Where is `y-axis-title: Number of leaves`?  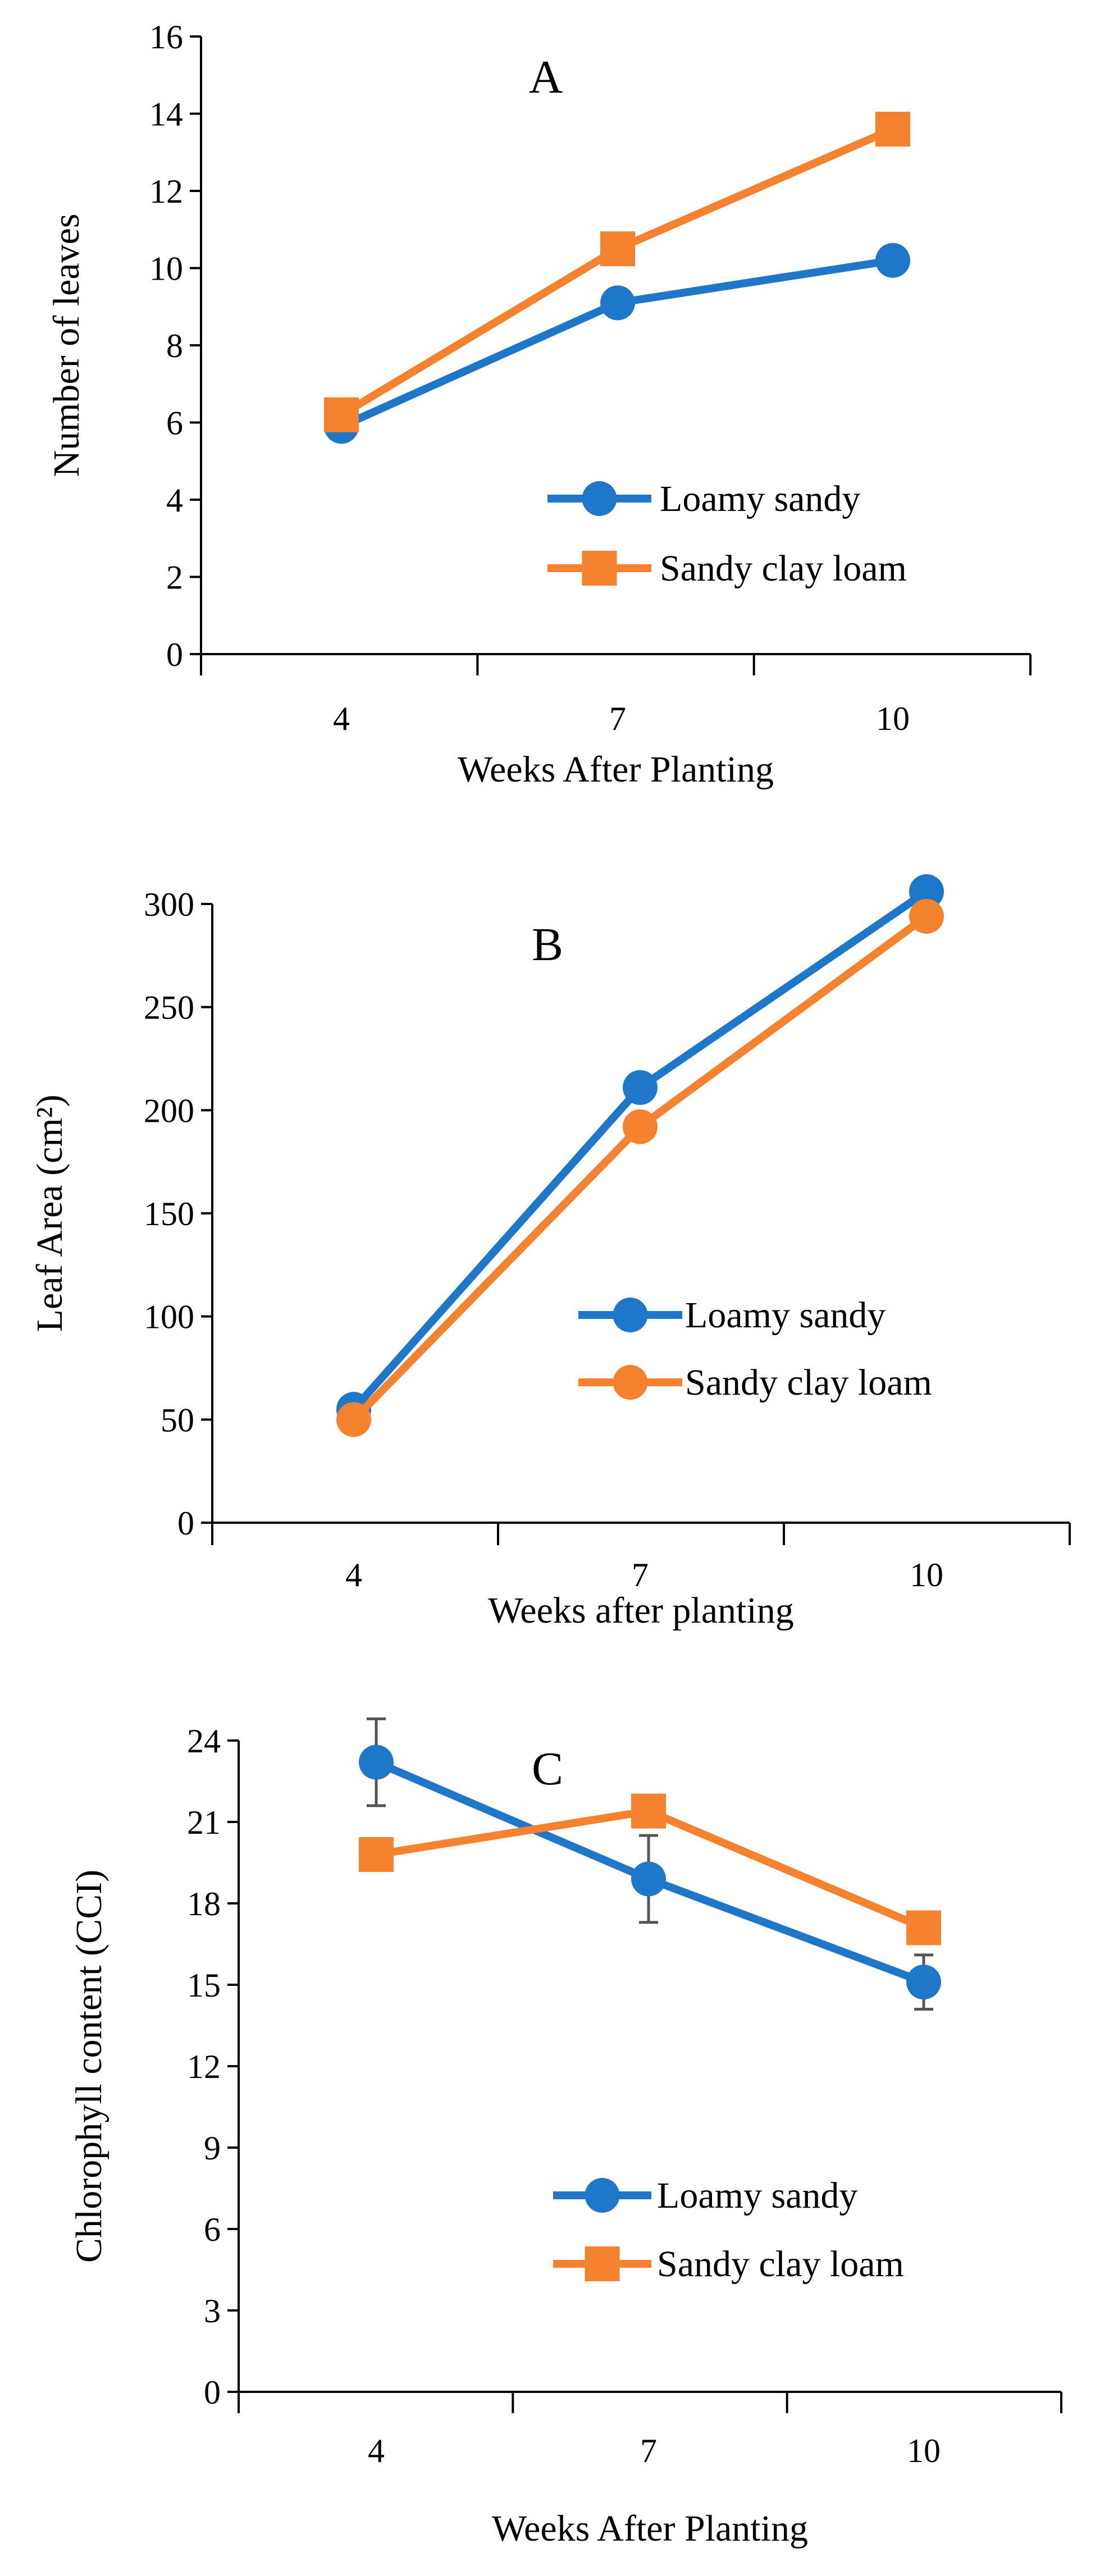
y-axis-title: Number of leaves is located at coordinates (66, 345).